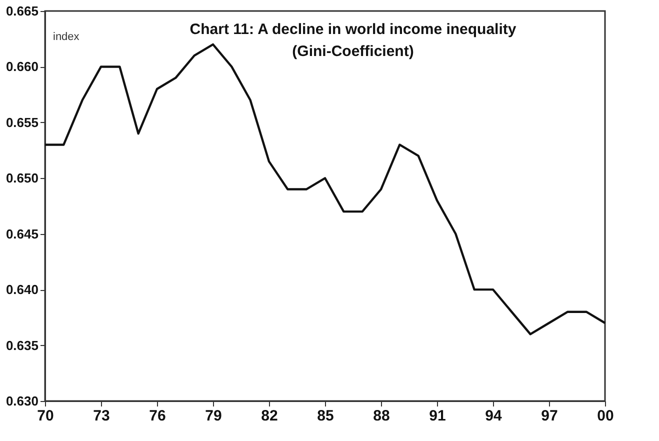  Describe the element at coordinates (22, 290) in the screenshot. I see `y-tick-label: 0.640` at that location.